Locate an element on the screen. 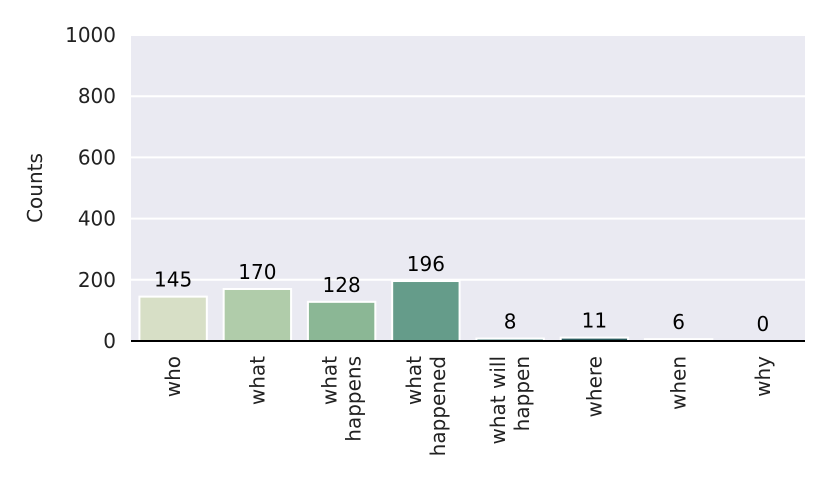 This screenshot has height=498, width=830. x-tick-label: what happens is located at coordinates (342, 399).